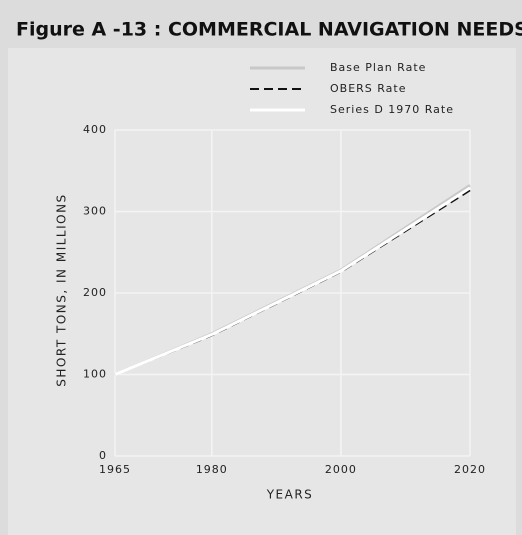 This screenshot has height=535, width=522. Describe the element at coordinates (103, 455) in the screenshot. I see `y-tick-label: 0` at that location.